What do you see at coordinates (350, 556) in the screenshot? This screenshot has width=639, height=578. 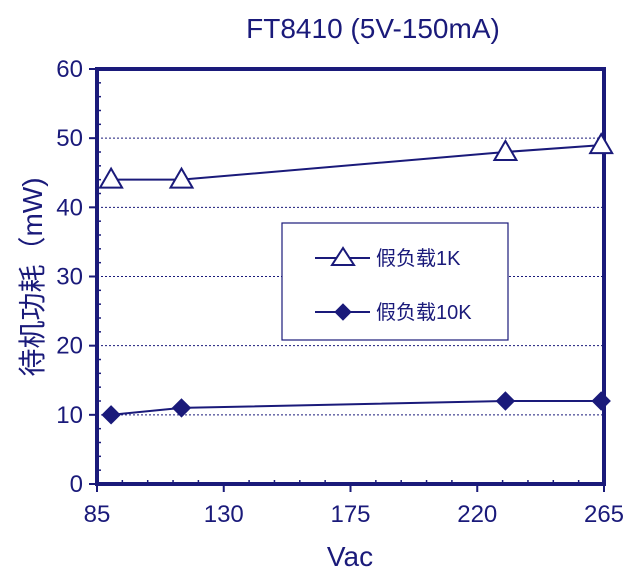 I see `x-axis-label: Vac` at bounding box center [350, 556].